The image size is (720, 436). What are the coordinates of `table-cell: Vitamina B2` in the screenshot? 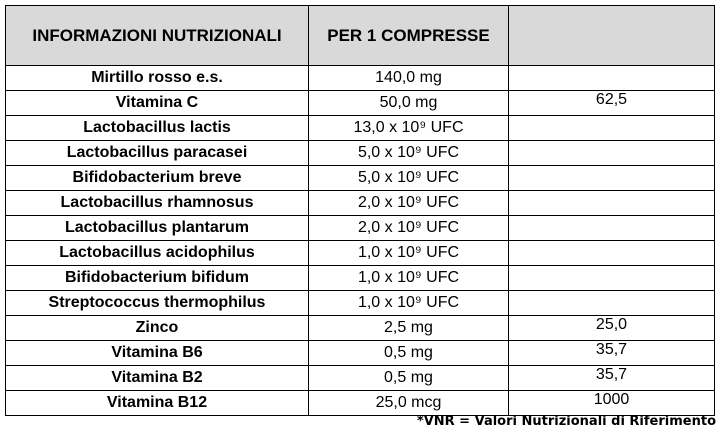 It's located at (157, 378).